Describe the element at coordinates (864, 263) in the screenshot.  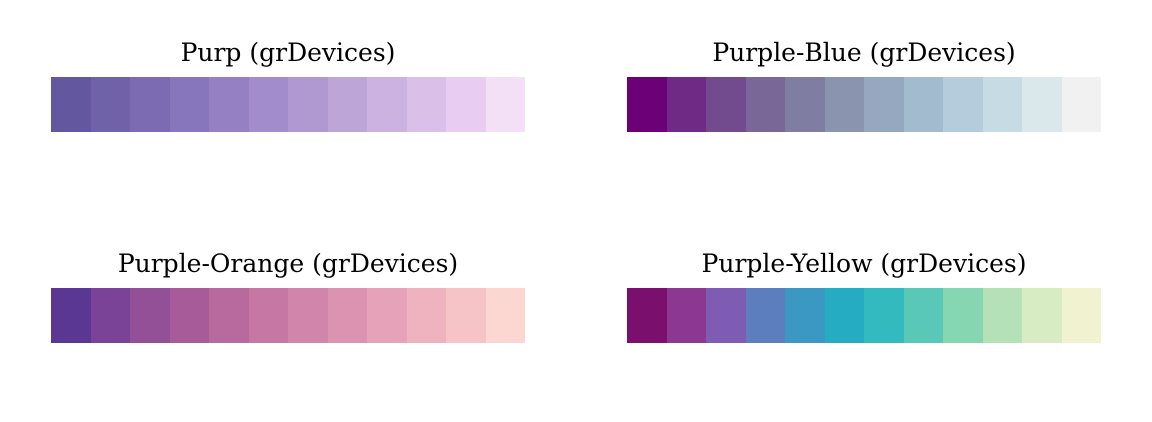
I see `palette-title: Purple-Yellow (grDevices)` at that location.